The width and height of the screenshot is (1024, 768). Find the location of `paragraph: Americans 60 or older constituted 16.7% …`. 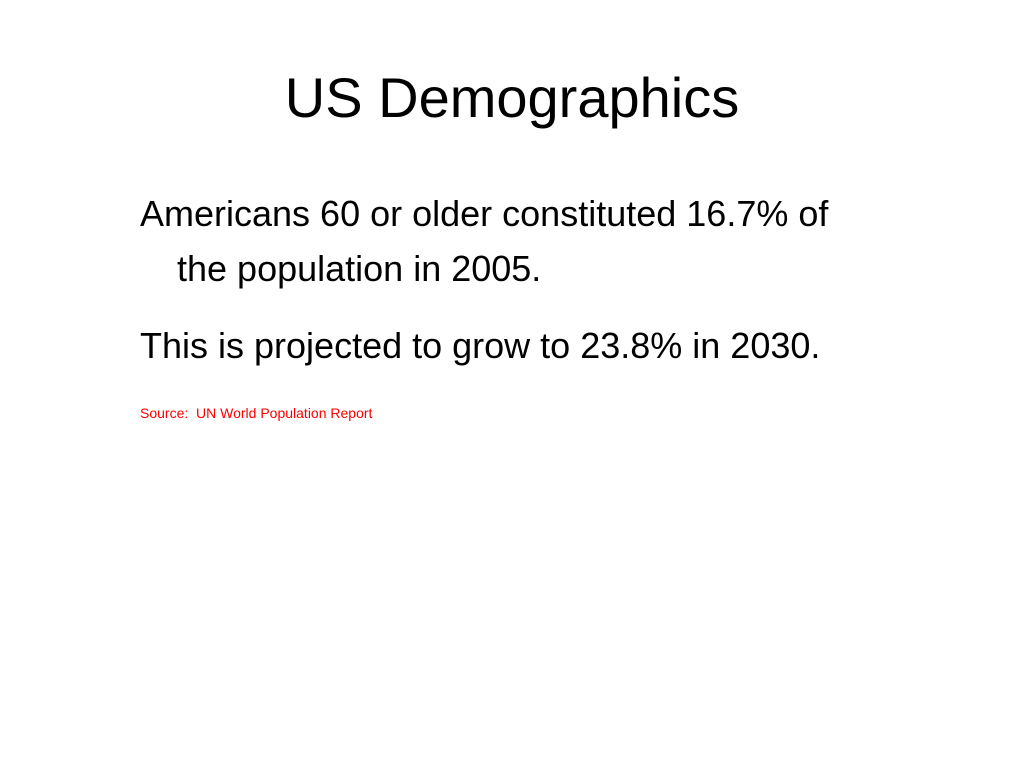

paragraph: Americans 60 or older constituted 16.7% … is located at coordinates (484, 241).